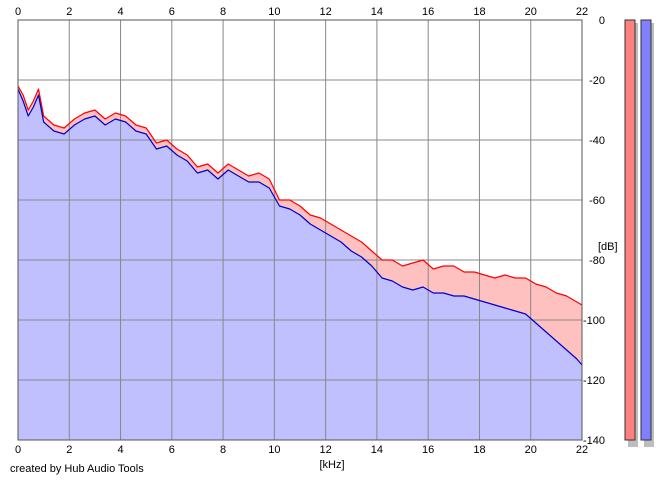 The height and width of the screenshot is (481, 664). What do you see at coordinates (594, 321) in the screenshot?
I see `y-tick-label: -100` at bounding box center [594, 321].